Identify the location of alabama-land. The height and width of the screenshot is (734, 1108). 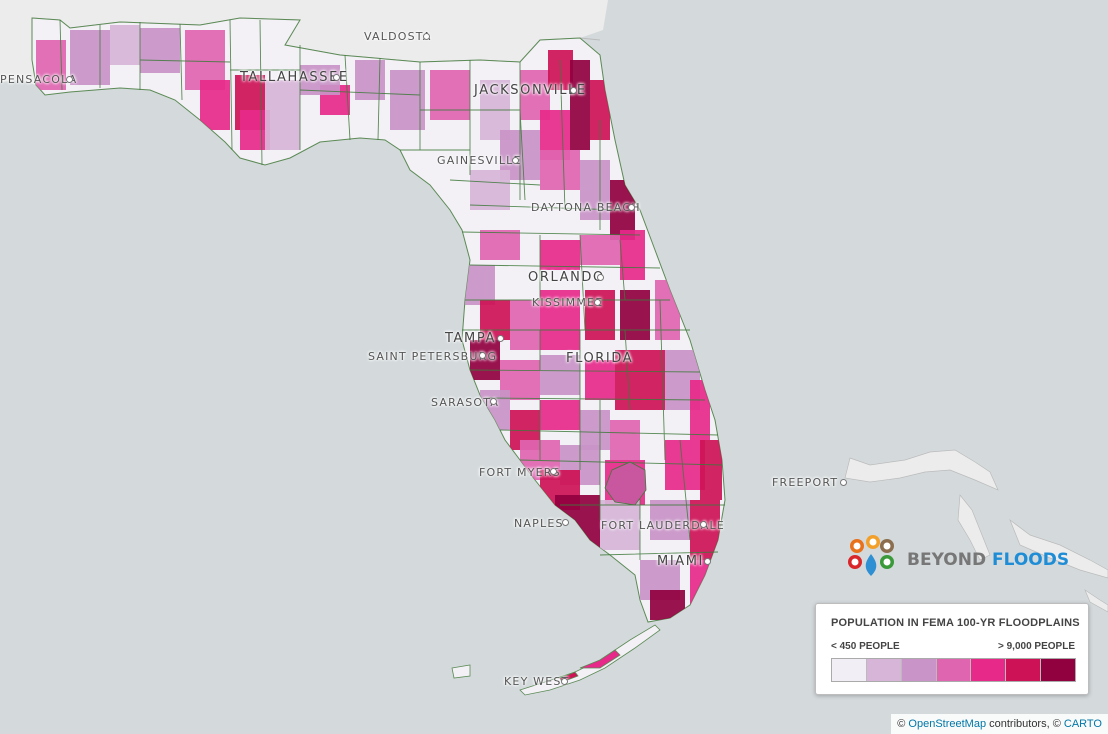
(18, 51).